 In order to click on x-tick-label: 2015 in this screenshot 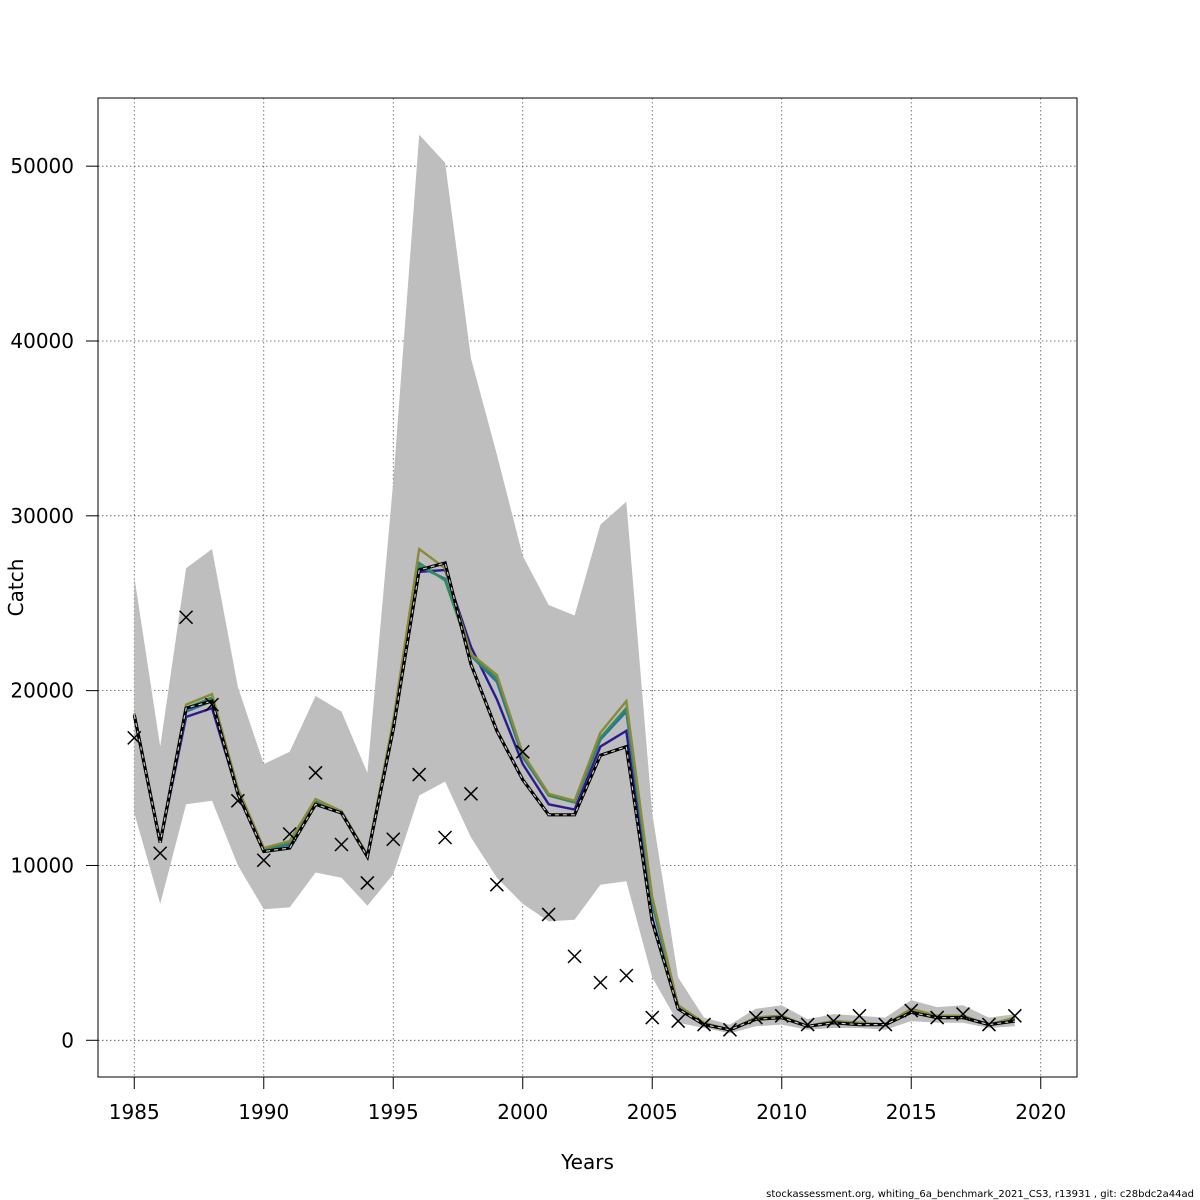, I will do `click(911, 1112)`.